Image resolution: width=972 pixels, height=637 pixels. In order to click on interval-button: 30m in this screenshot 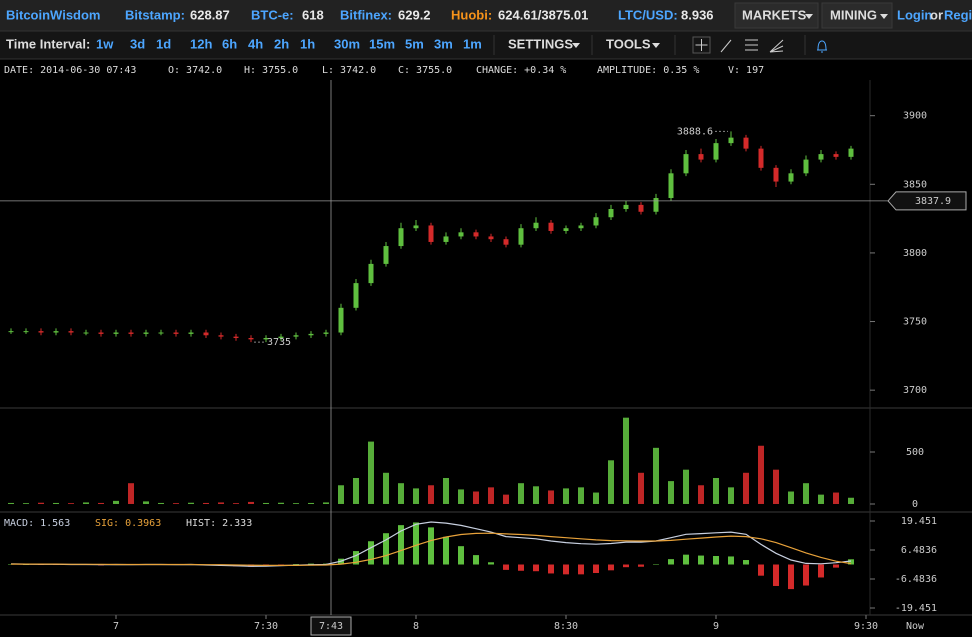, I will do `click(347, 43)`.